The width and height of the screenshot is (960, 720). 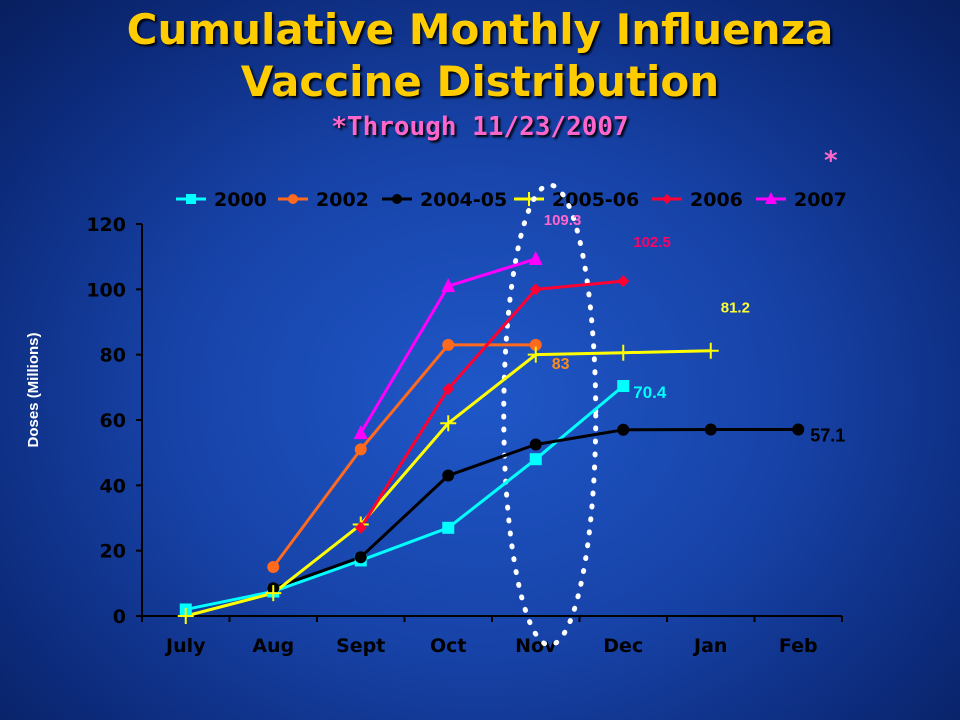 What do you see at coordinates (561, 364) in the screenshot?
I see `data-label-2002: 83` at bounding box center [561, 364].